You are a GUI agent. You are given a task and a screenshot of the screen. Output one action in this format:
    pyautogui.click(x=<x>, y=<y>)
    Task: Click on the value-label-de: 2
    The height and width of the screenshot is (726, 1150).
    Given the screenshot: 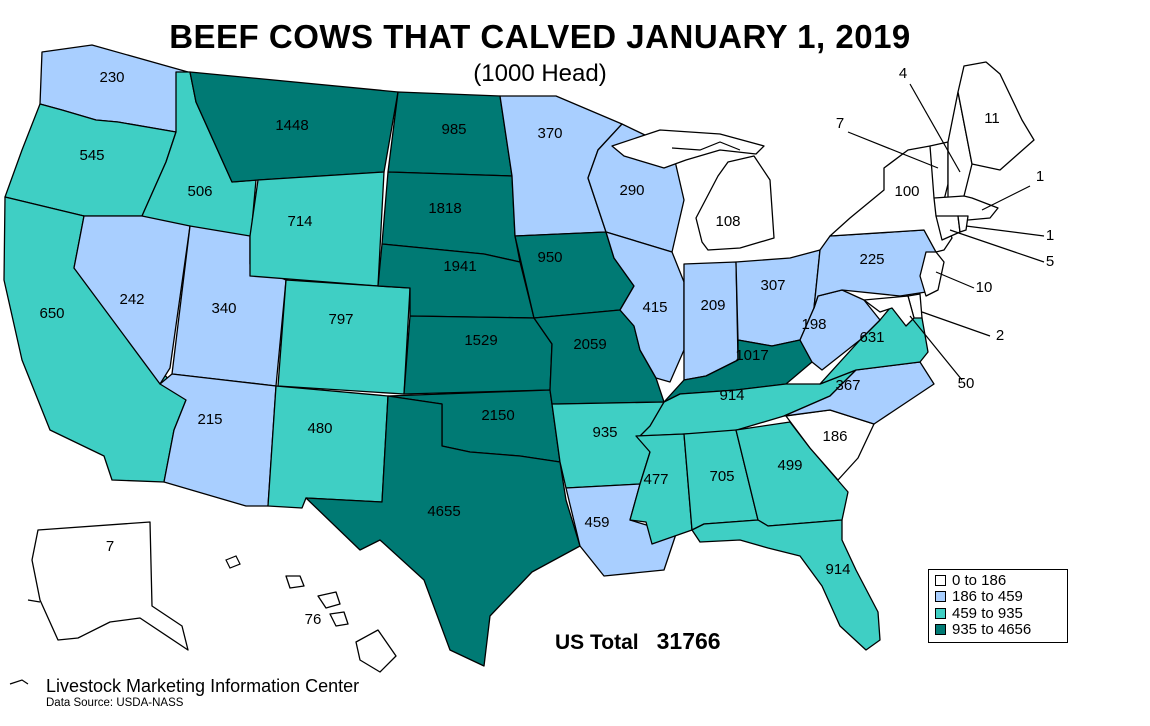 What is the action you would take?
    pyautogui.click(x=1000, y=335)
    